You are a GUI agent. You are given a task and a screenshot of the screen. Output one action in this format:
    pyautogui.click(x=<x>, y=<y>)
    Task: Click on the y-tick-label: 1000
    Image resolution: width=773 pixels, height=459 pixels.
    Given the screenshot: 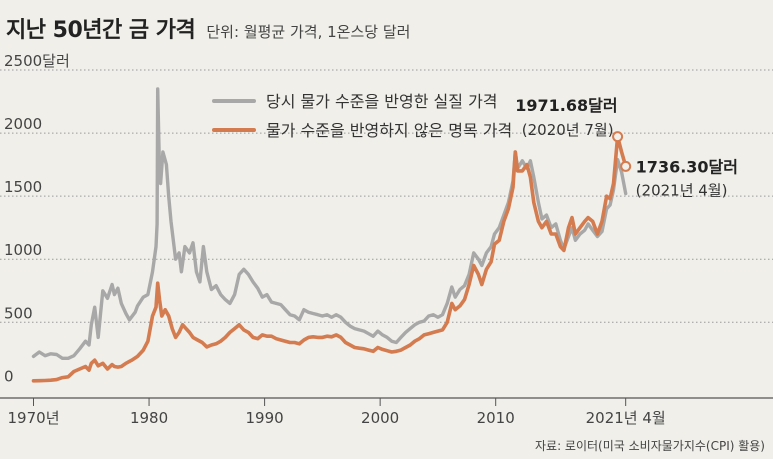 What is the action you would take?
    pyautogui.click(x=23, y=250)
    